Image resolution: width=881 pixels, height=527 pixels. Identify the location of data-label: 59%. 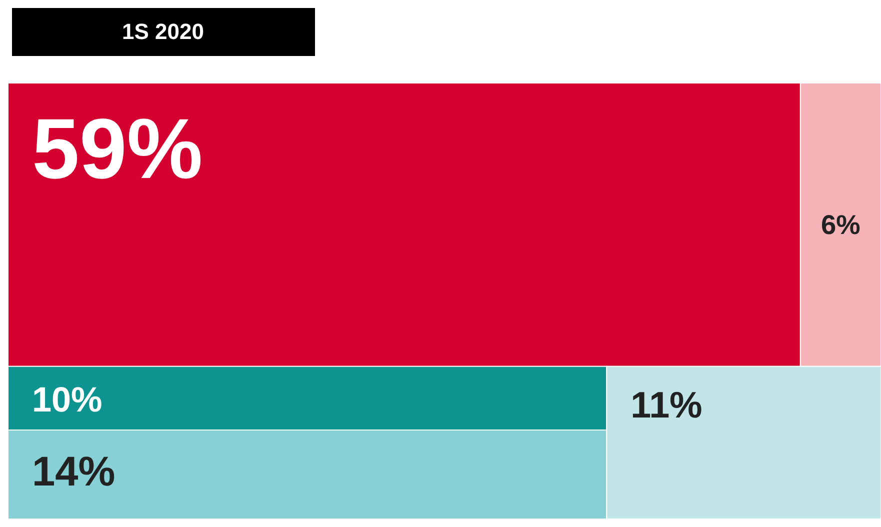
(117, 149).